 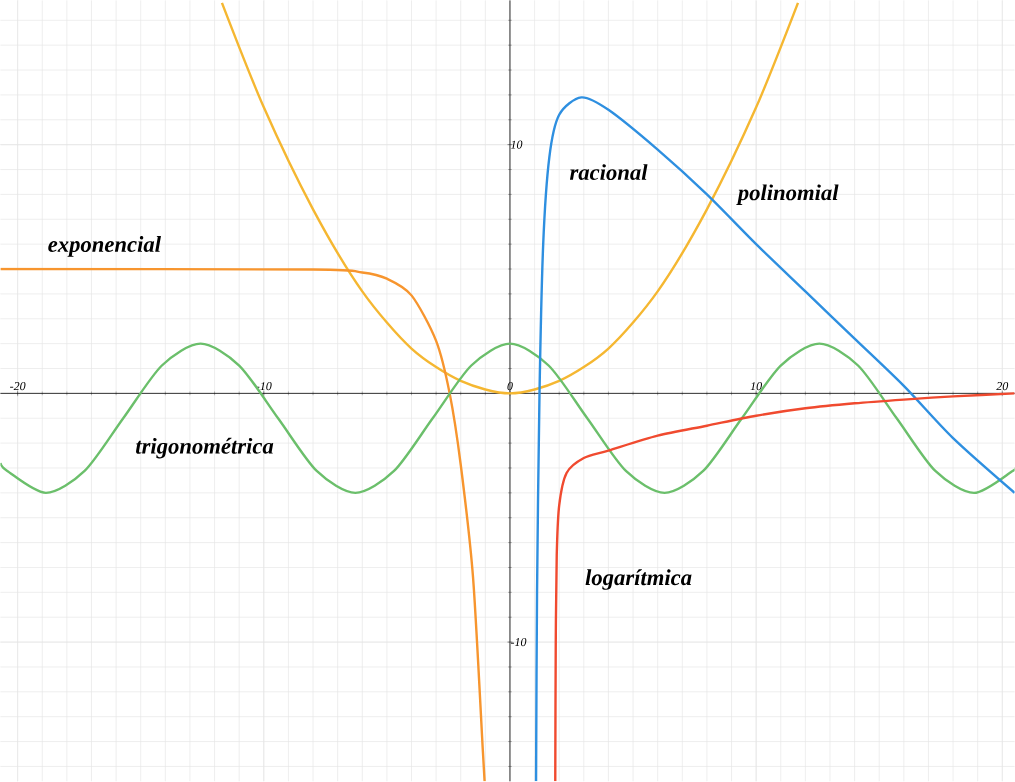 I want to click on x-tick-label: 10, so click(x=756, y=386).